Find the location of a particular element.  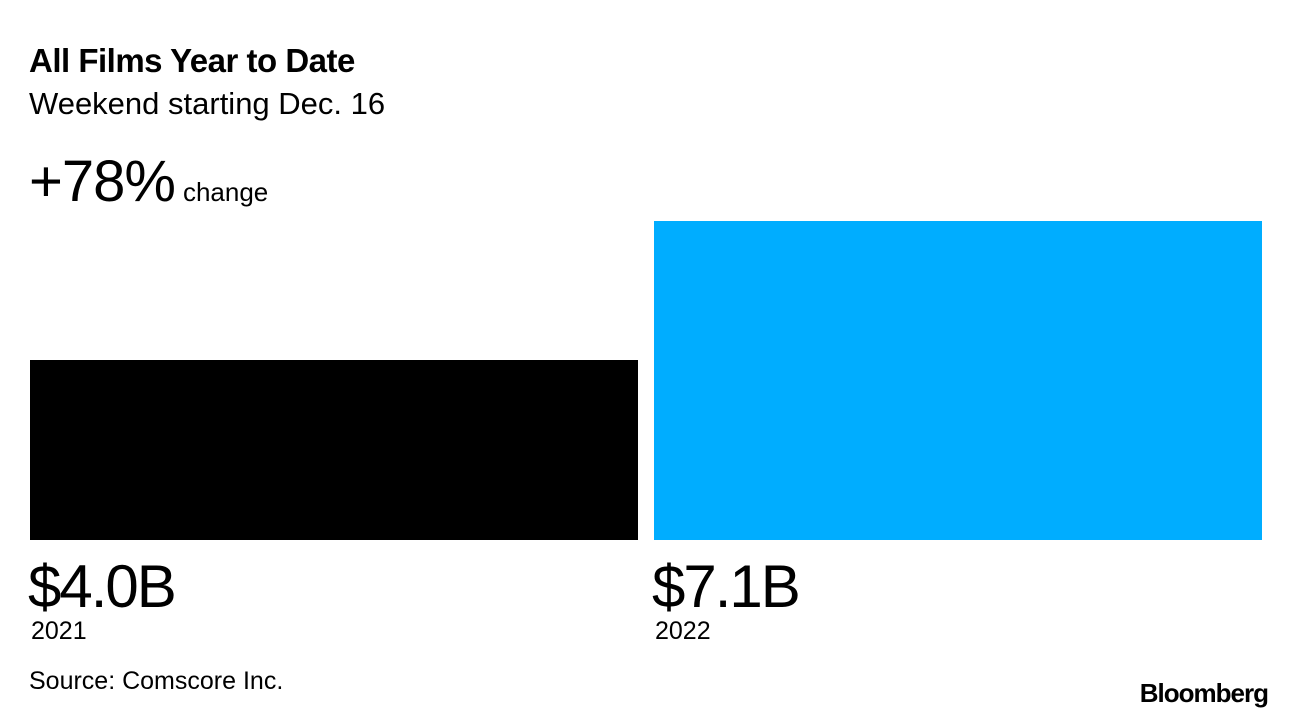

category-label: 2022 is located at coordinates (683, 631).